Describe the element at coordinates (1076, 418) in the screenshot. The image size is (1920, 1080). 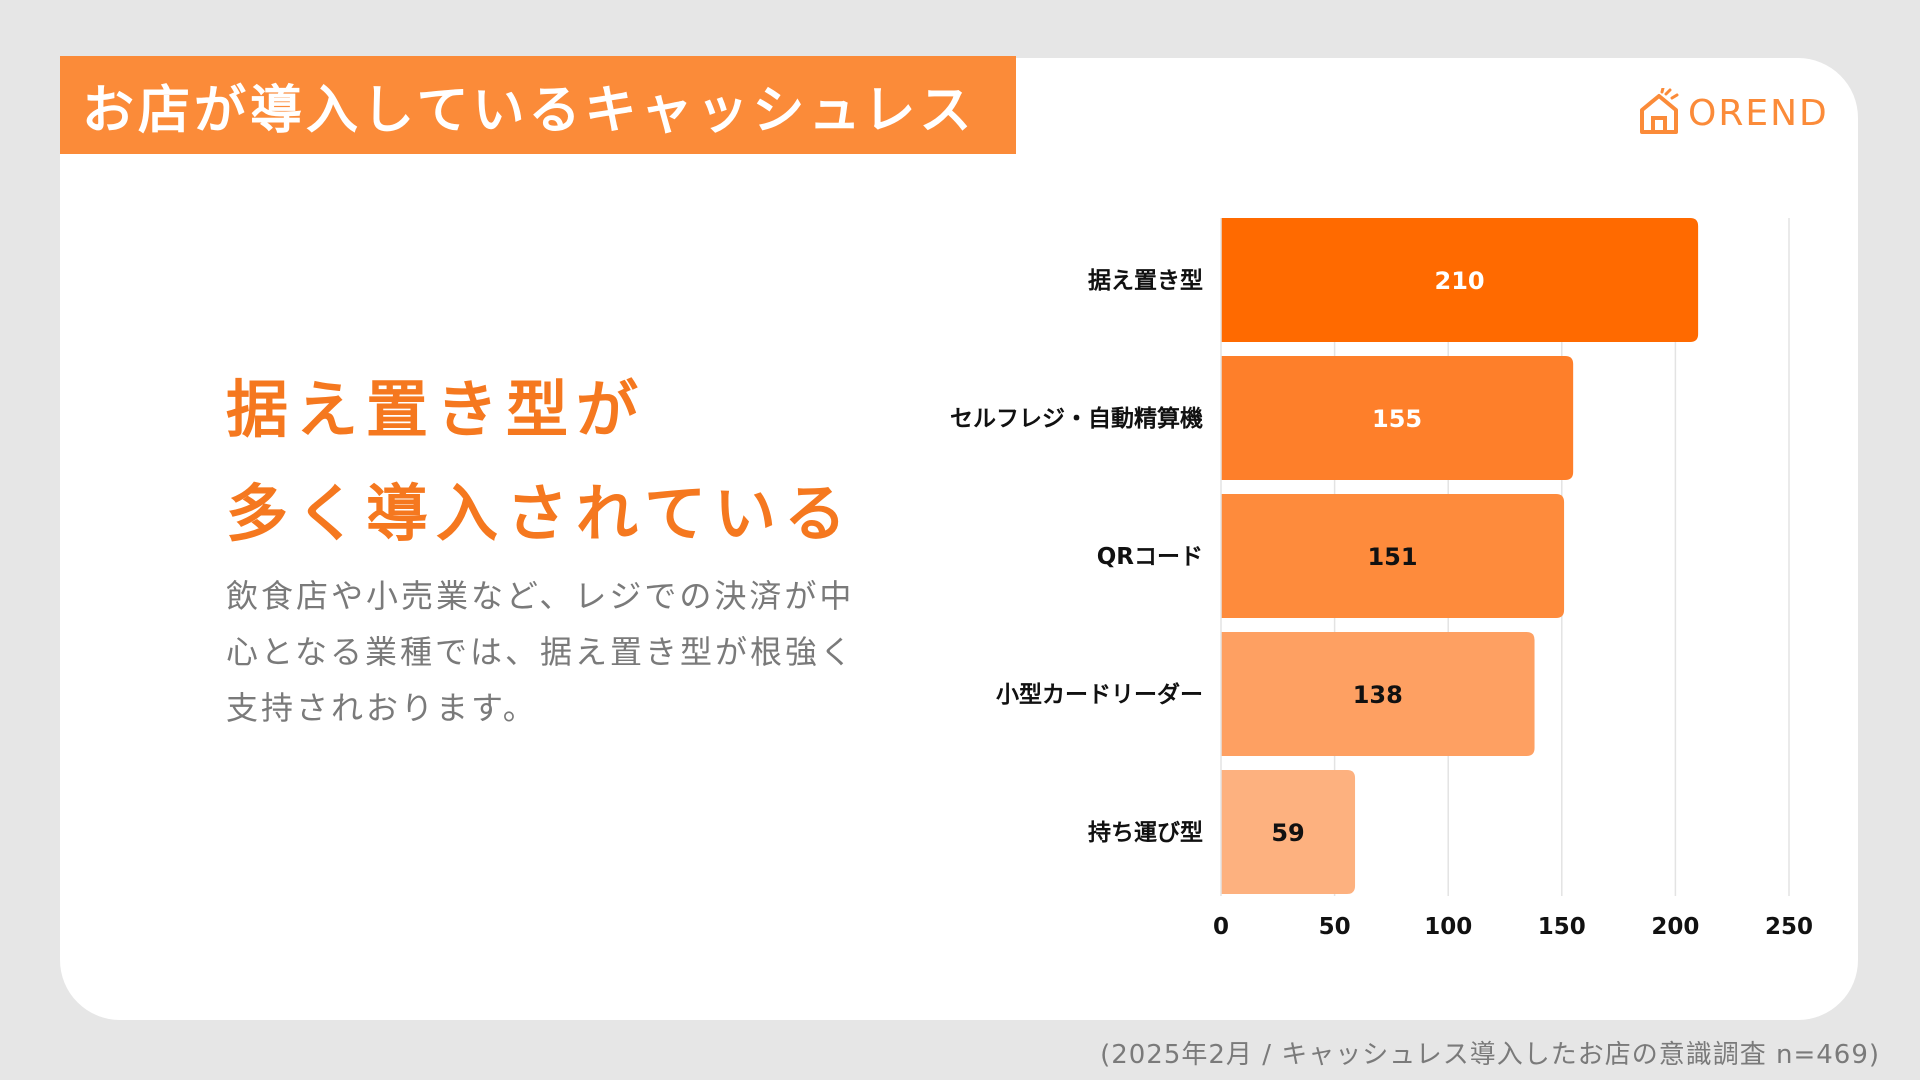
I see `category-label: セルフレジ・自動精算機` at that location.